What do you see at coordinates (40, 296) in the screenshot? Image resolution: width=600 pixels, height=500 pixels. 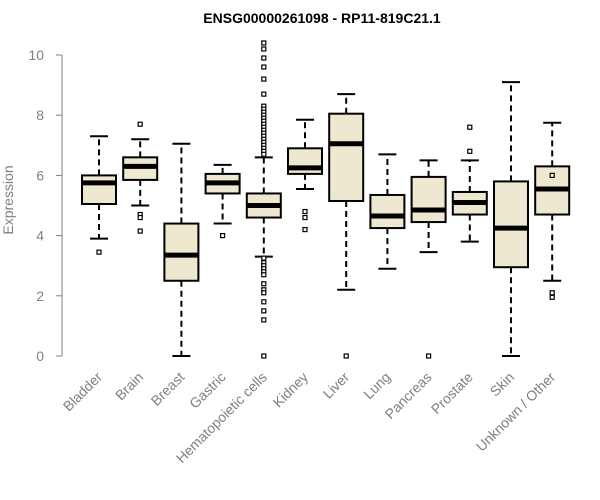 I see `y-tick-label: 2` at bounding box center [40, 296].